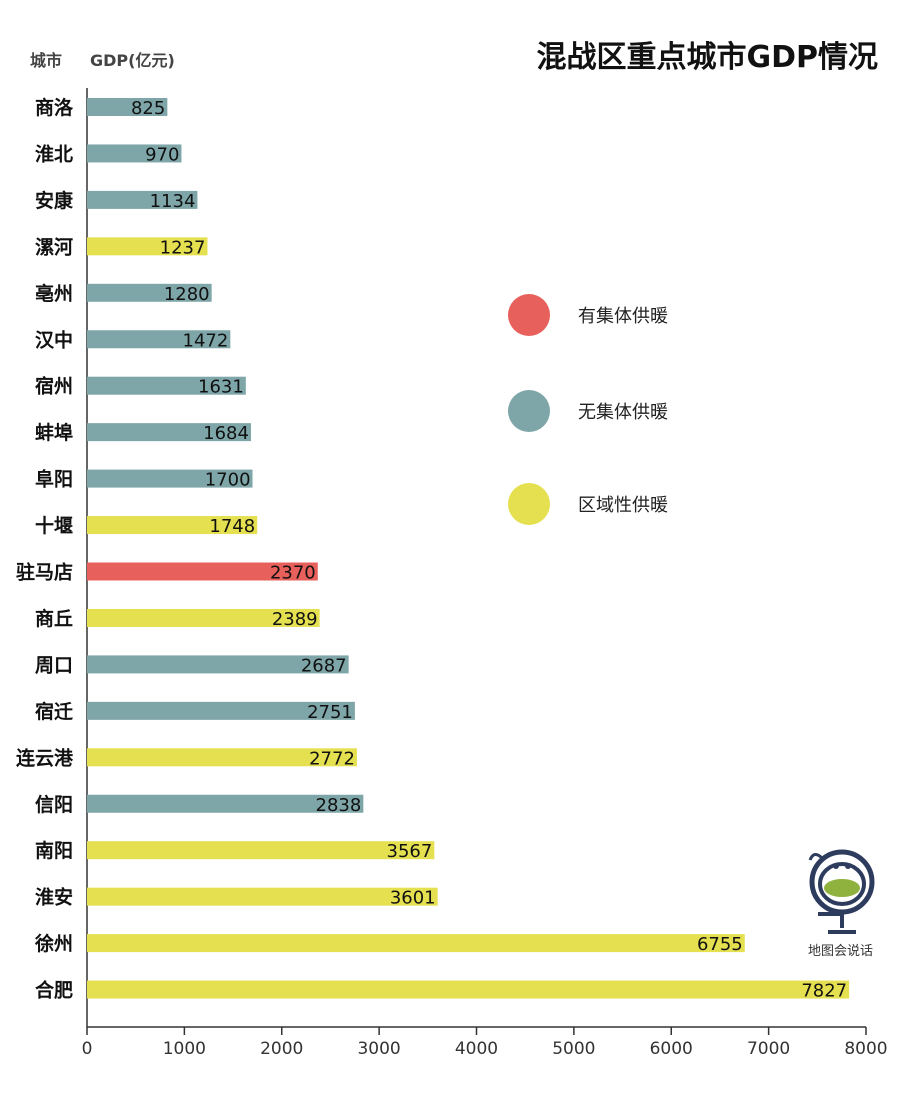  What do you see at coordinates (54, 851) in the screenshot?
I see `city-label: 南阳` at bounding box center [54, 851].